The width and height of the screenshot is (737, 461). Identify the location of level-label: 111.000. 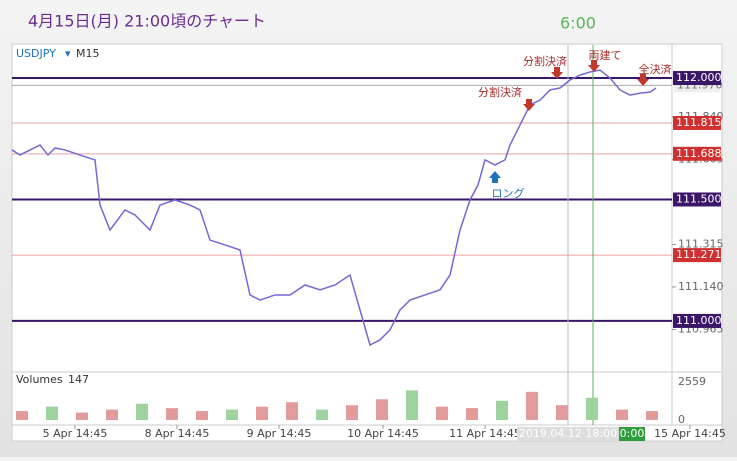
(699, 320).